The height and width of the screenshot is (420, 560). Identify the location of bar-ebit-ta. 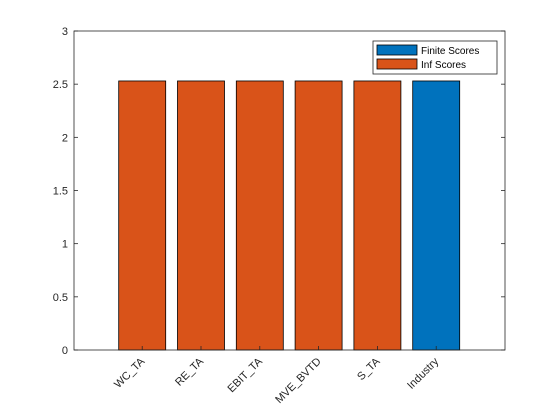
(259, 215).